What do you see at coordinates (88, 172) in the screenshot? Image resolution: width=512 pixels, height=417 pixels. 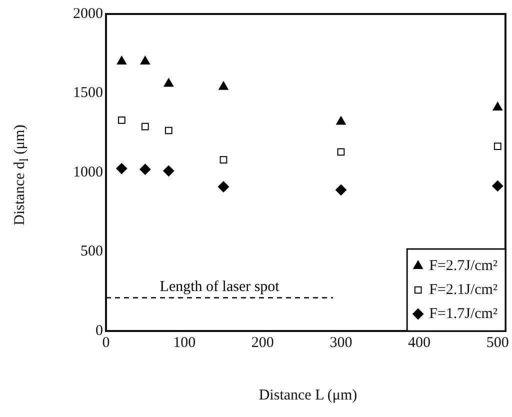 I see `y-tick-label: 1000` at bounding box center [88, 172].